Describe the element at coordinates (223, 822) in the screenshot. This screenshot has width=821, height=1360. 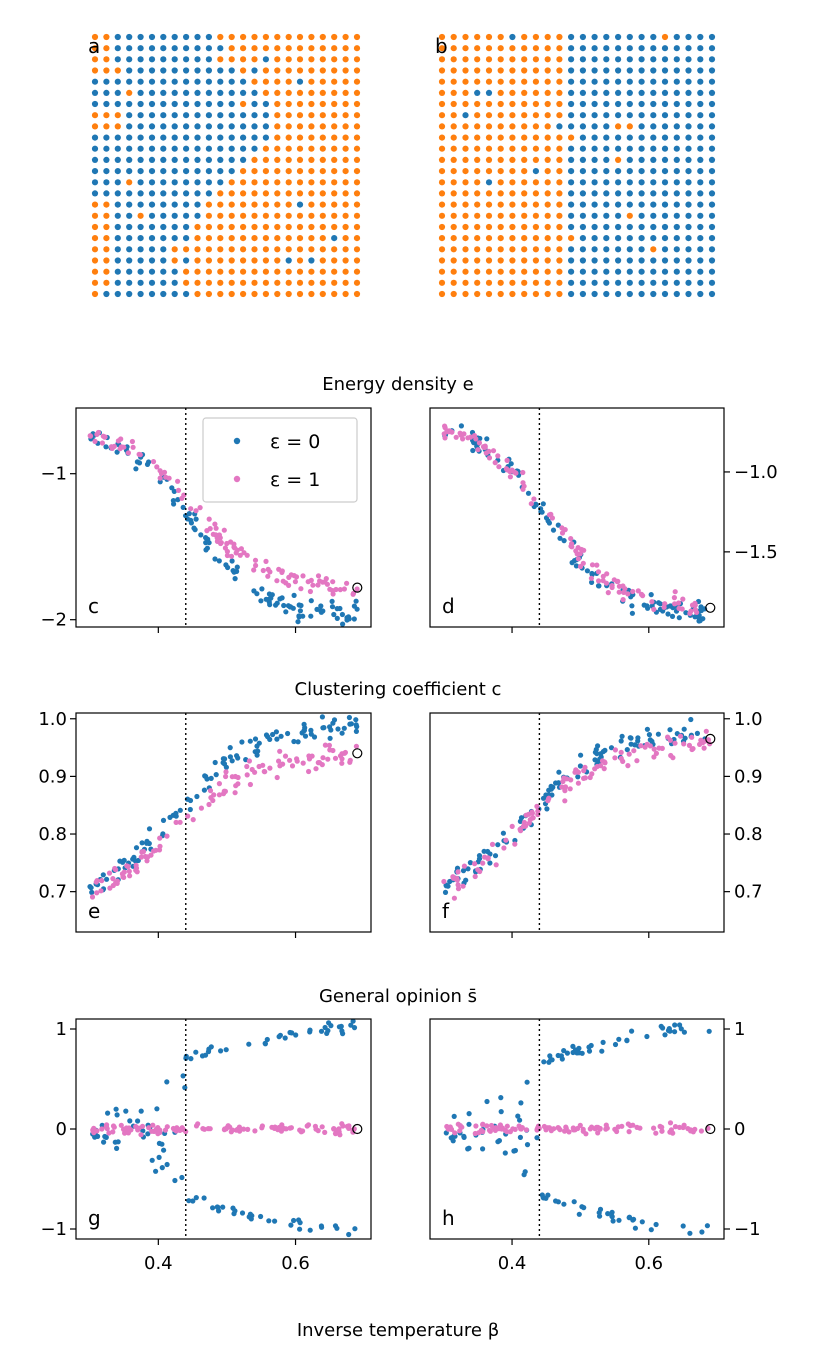
I see `axes-frame` at that location.